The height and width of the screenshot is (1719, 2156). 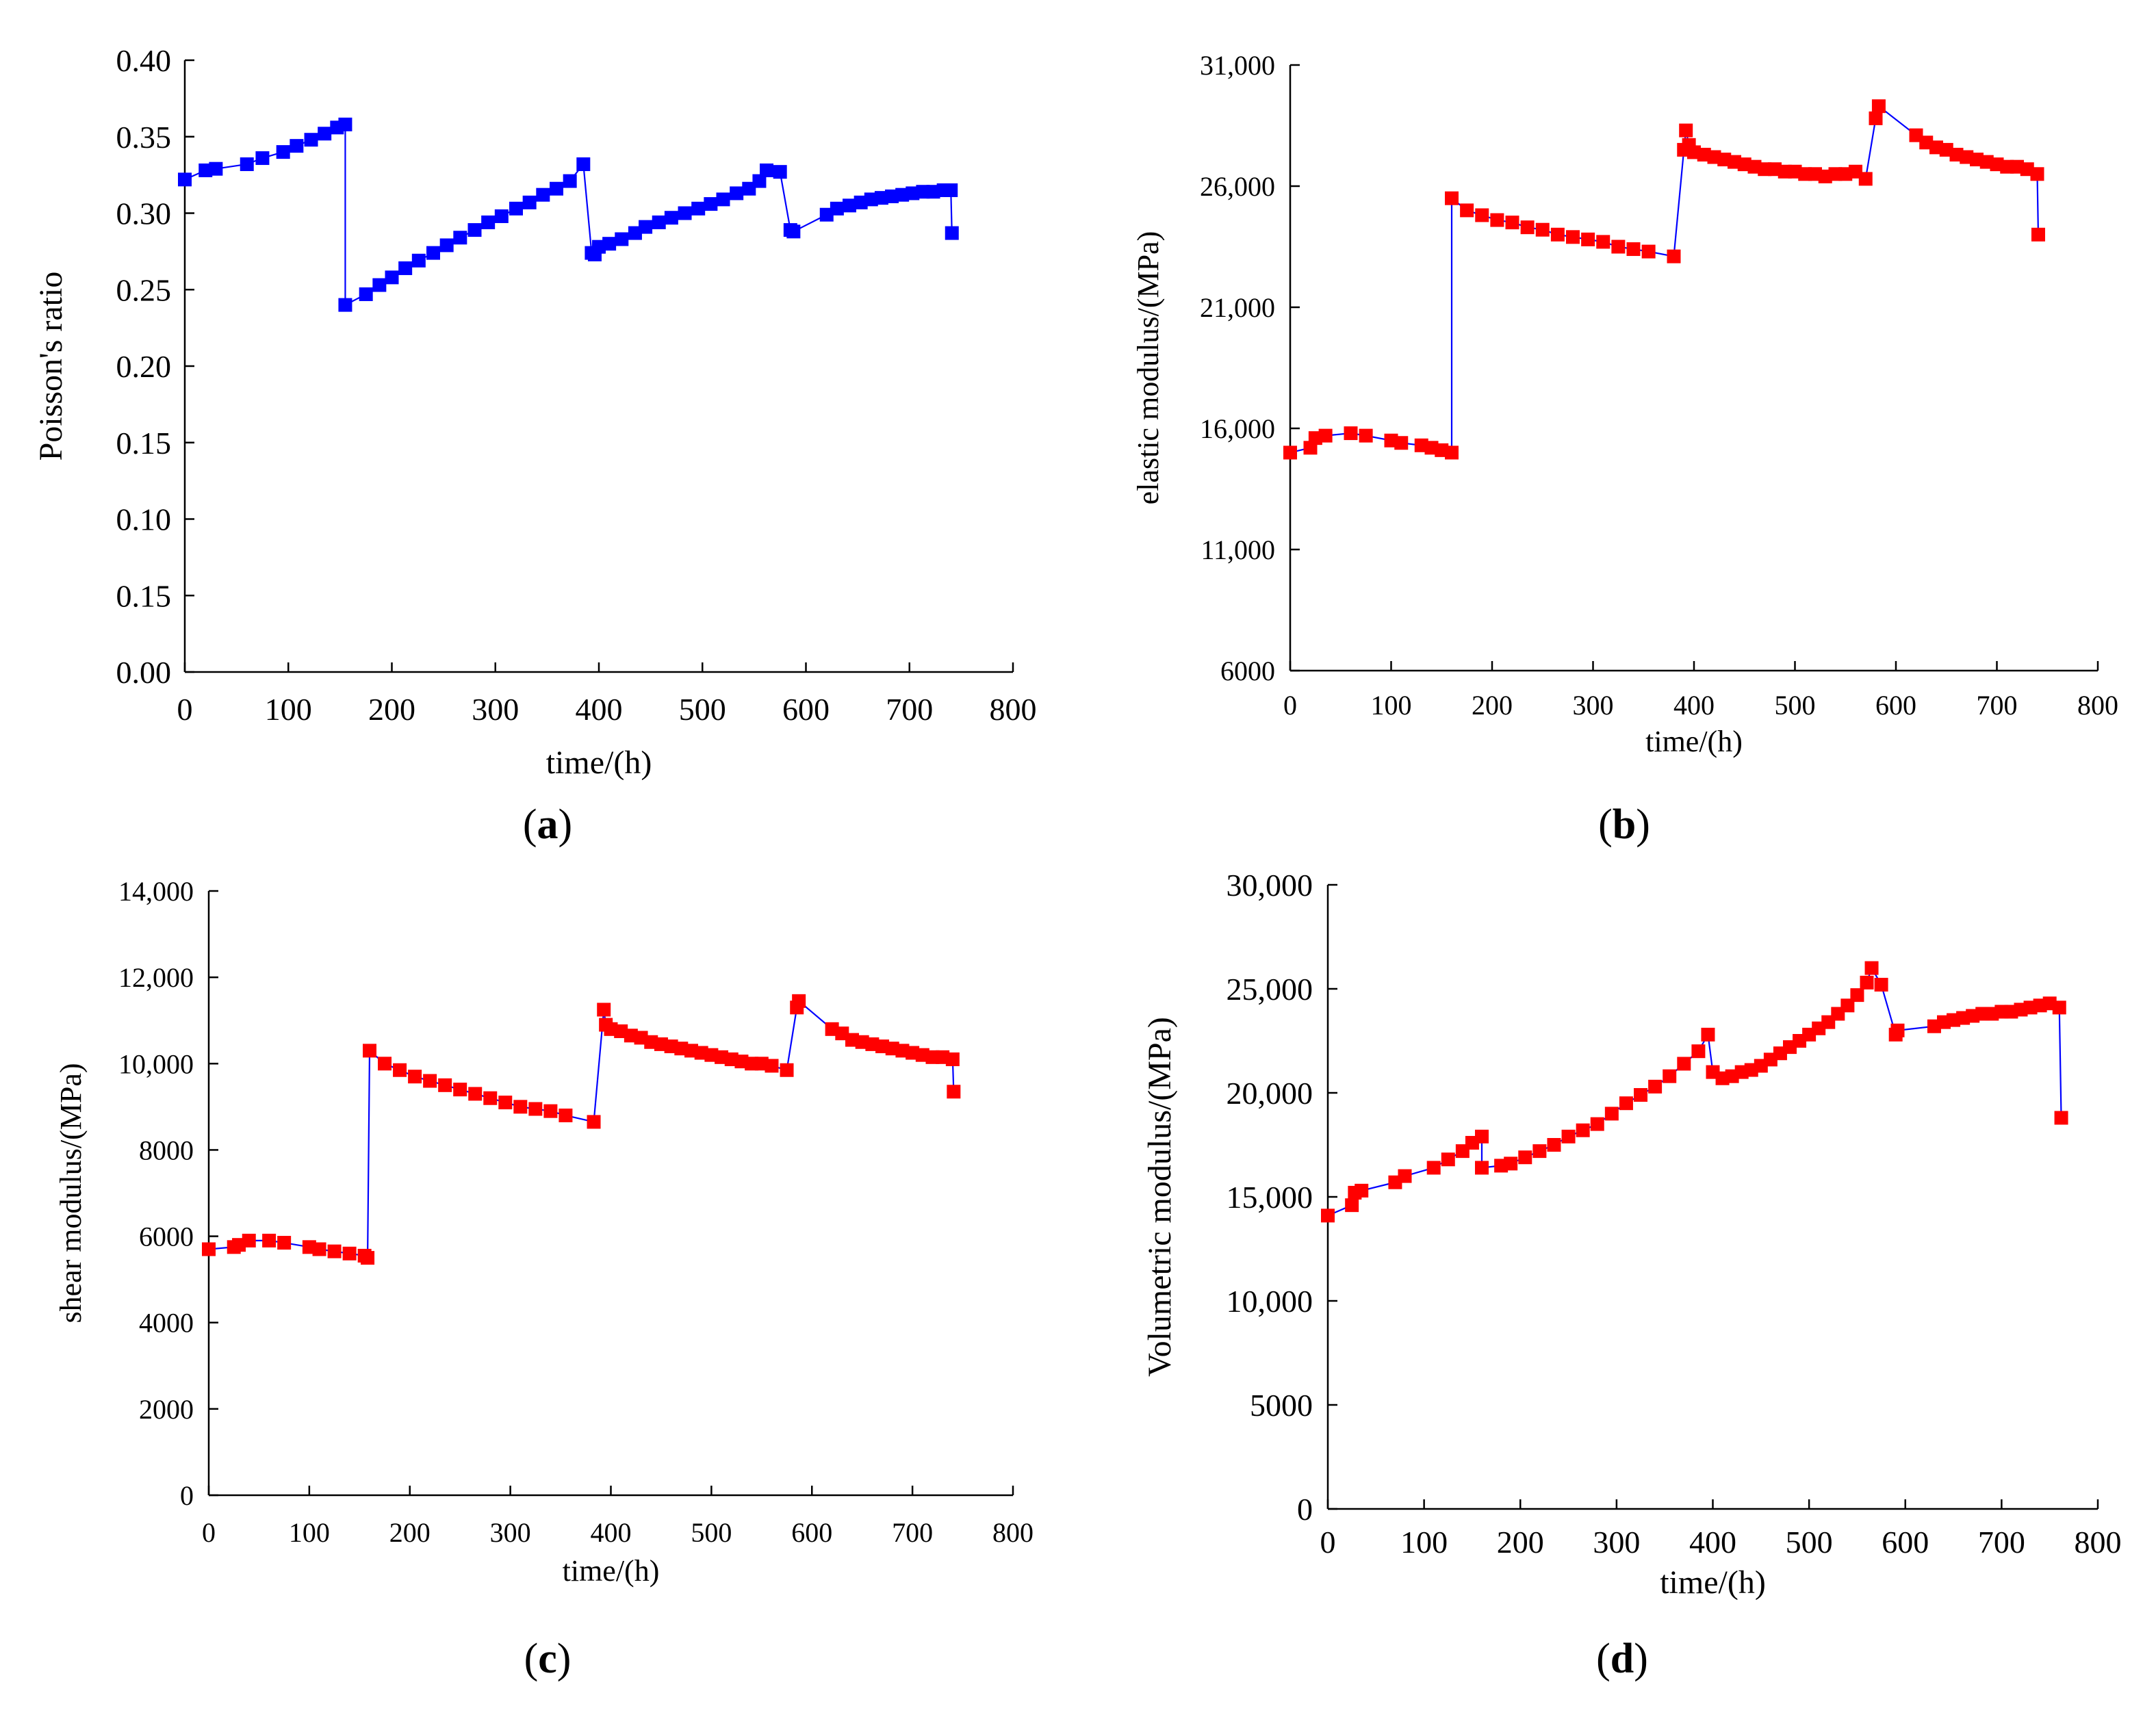 I want to click on y-tick-label: 2000, so click(x=166, y=1410).